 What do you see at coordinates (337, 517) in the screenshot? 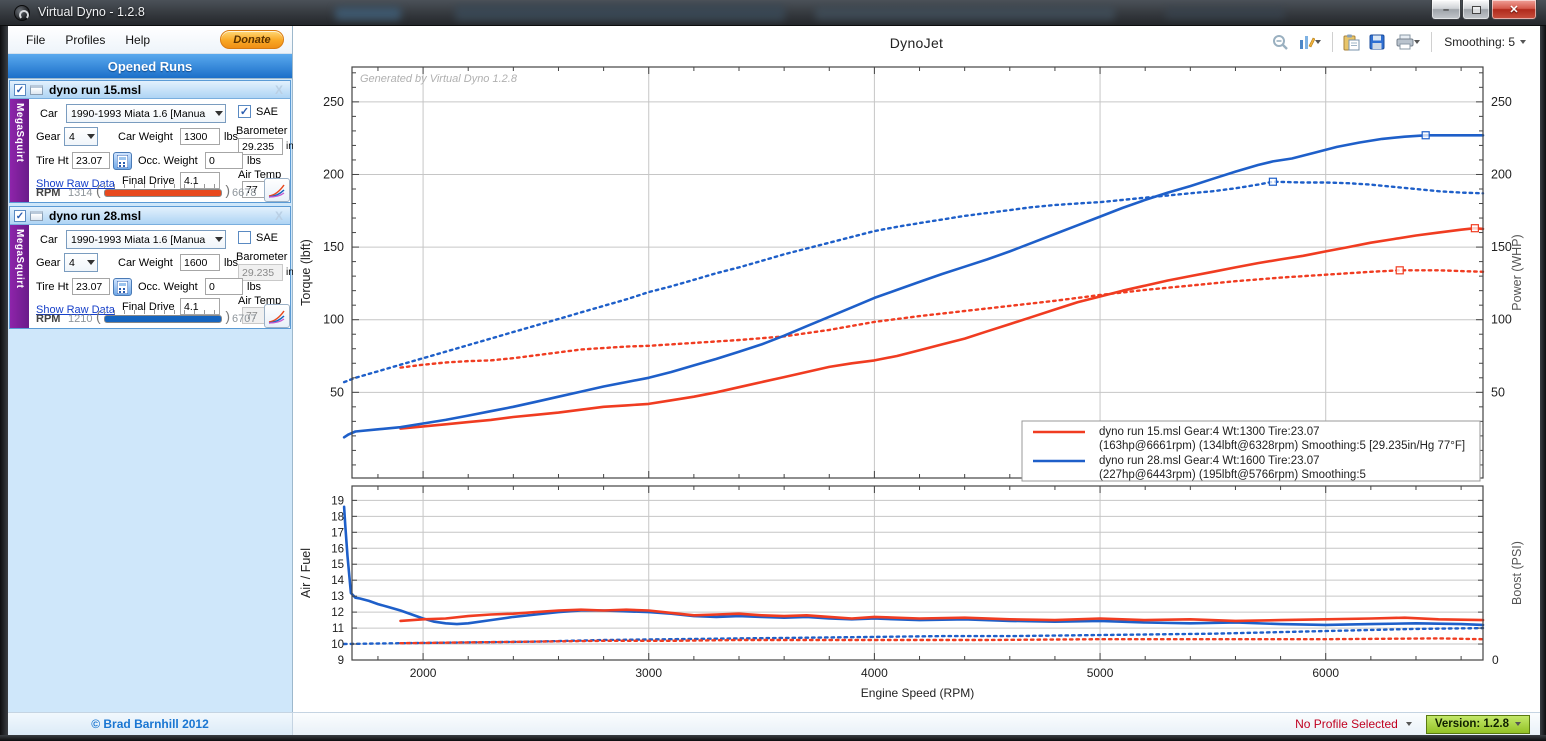
I see `svg-text: 18` at bounding box center [337, 517].